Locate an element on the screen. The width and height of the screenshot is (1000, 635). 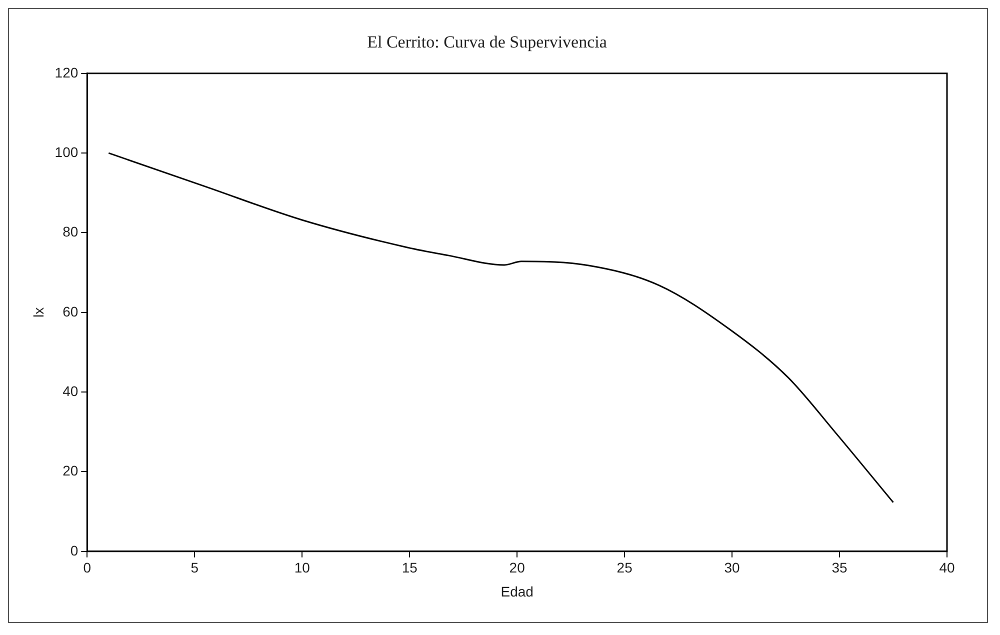
y-tick-label: 100 is located at coordinates (66, 152).